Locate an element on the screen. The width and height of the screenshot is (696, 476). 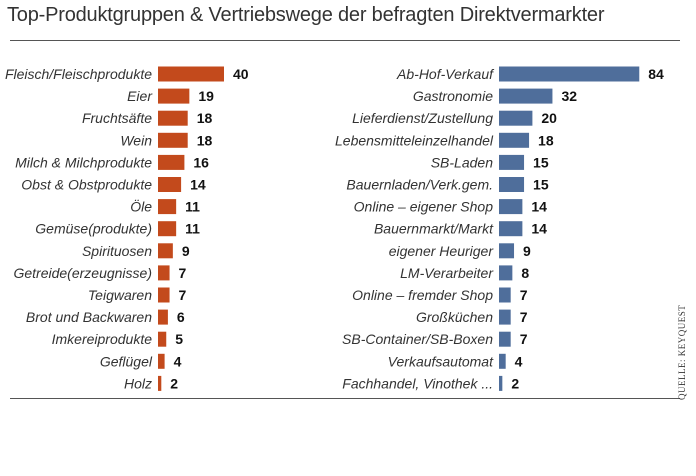
channel-value-label: 32 is located at coordinates (569, 96).